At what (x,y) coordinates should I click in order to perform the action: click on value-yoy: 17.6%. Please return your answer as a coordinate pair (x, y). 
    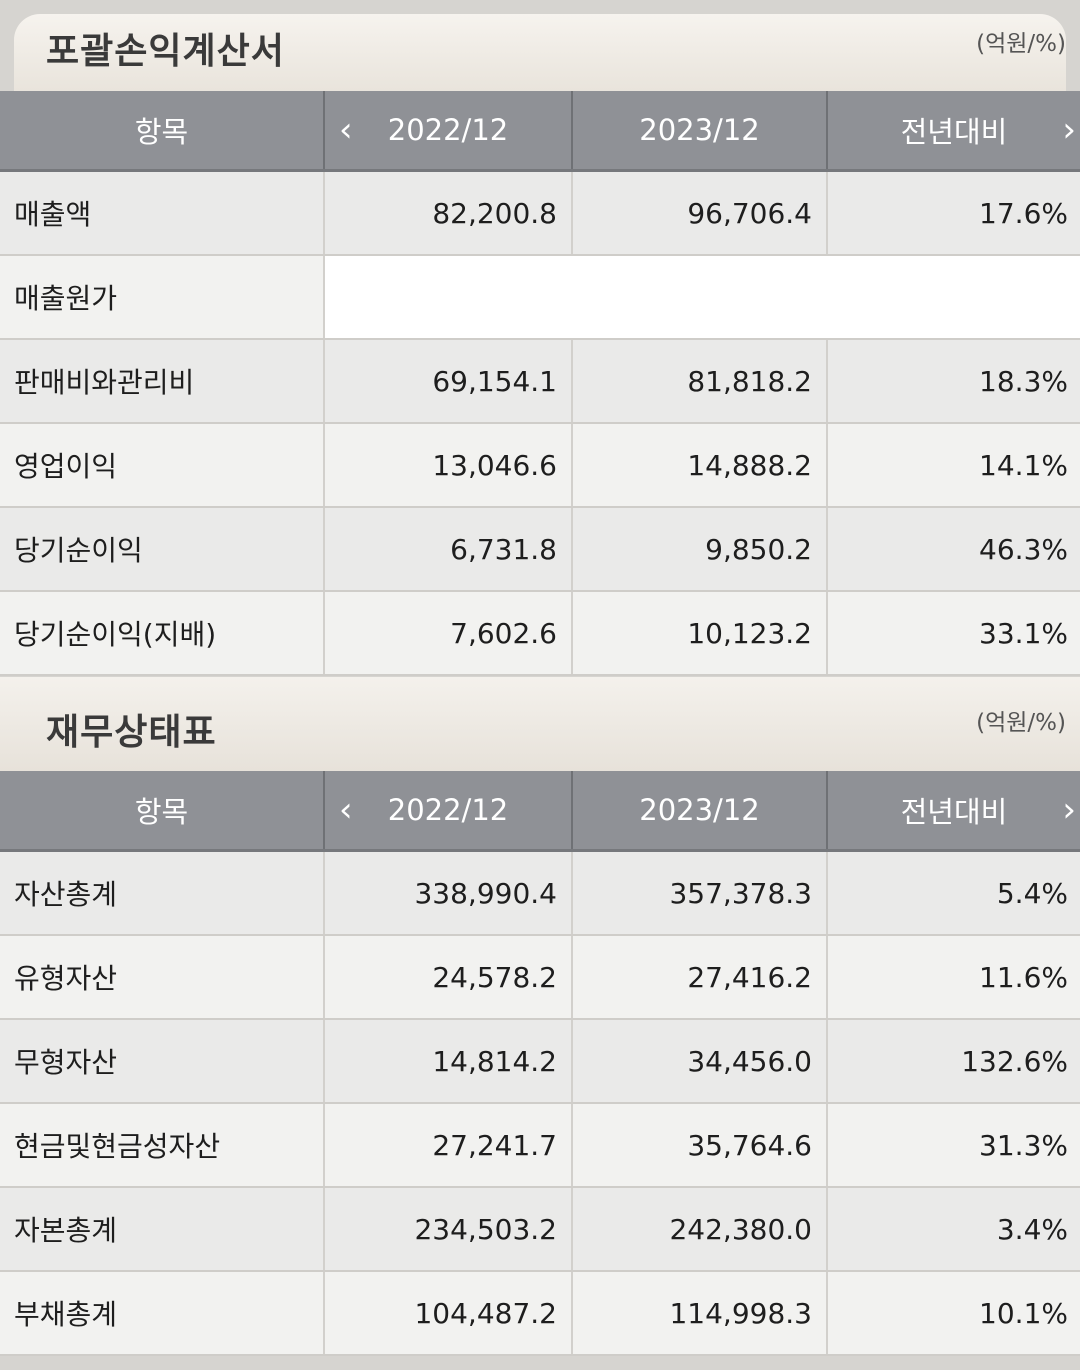
    Looking at the image, I should click on (1023, 213).